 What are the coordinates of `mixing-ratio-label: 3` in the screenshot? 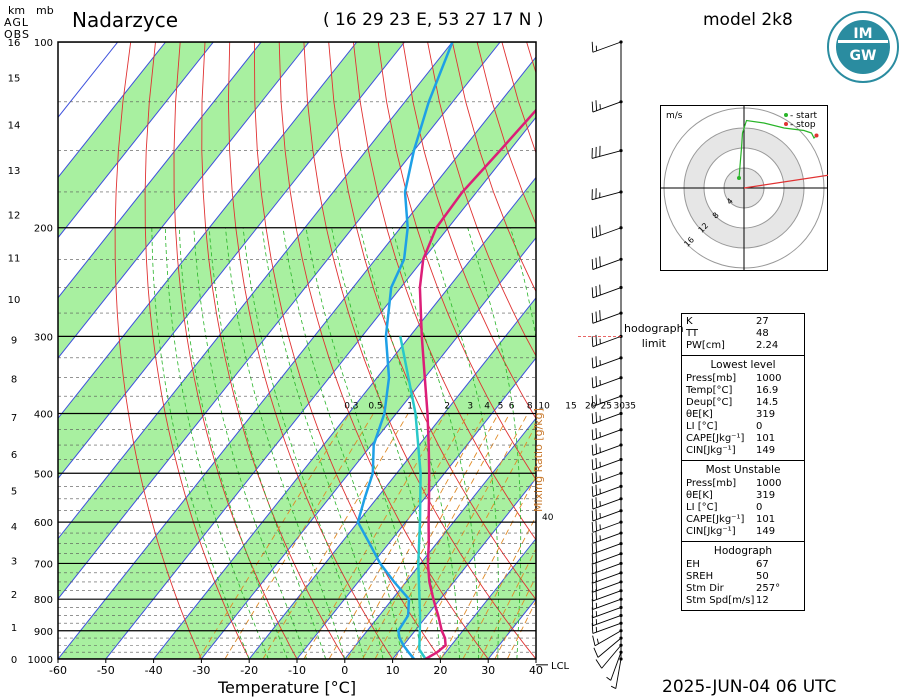 It's located at (470, 406).